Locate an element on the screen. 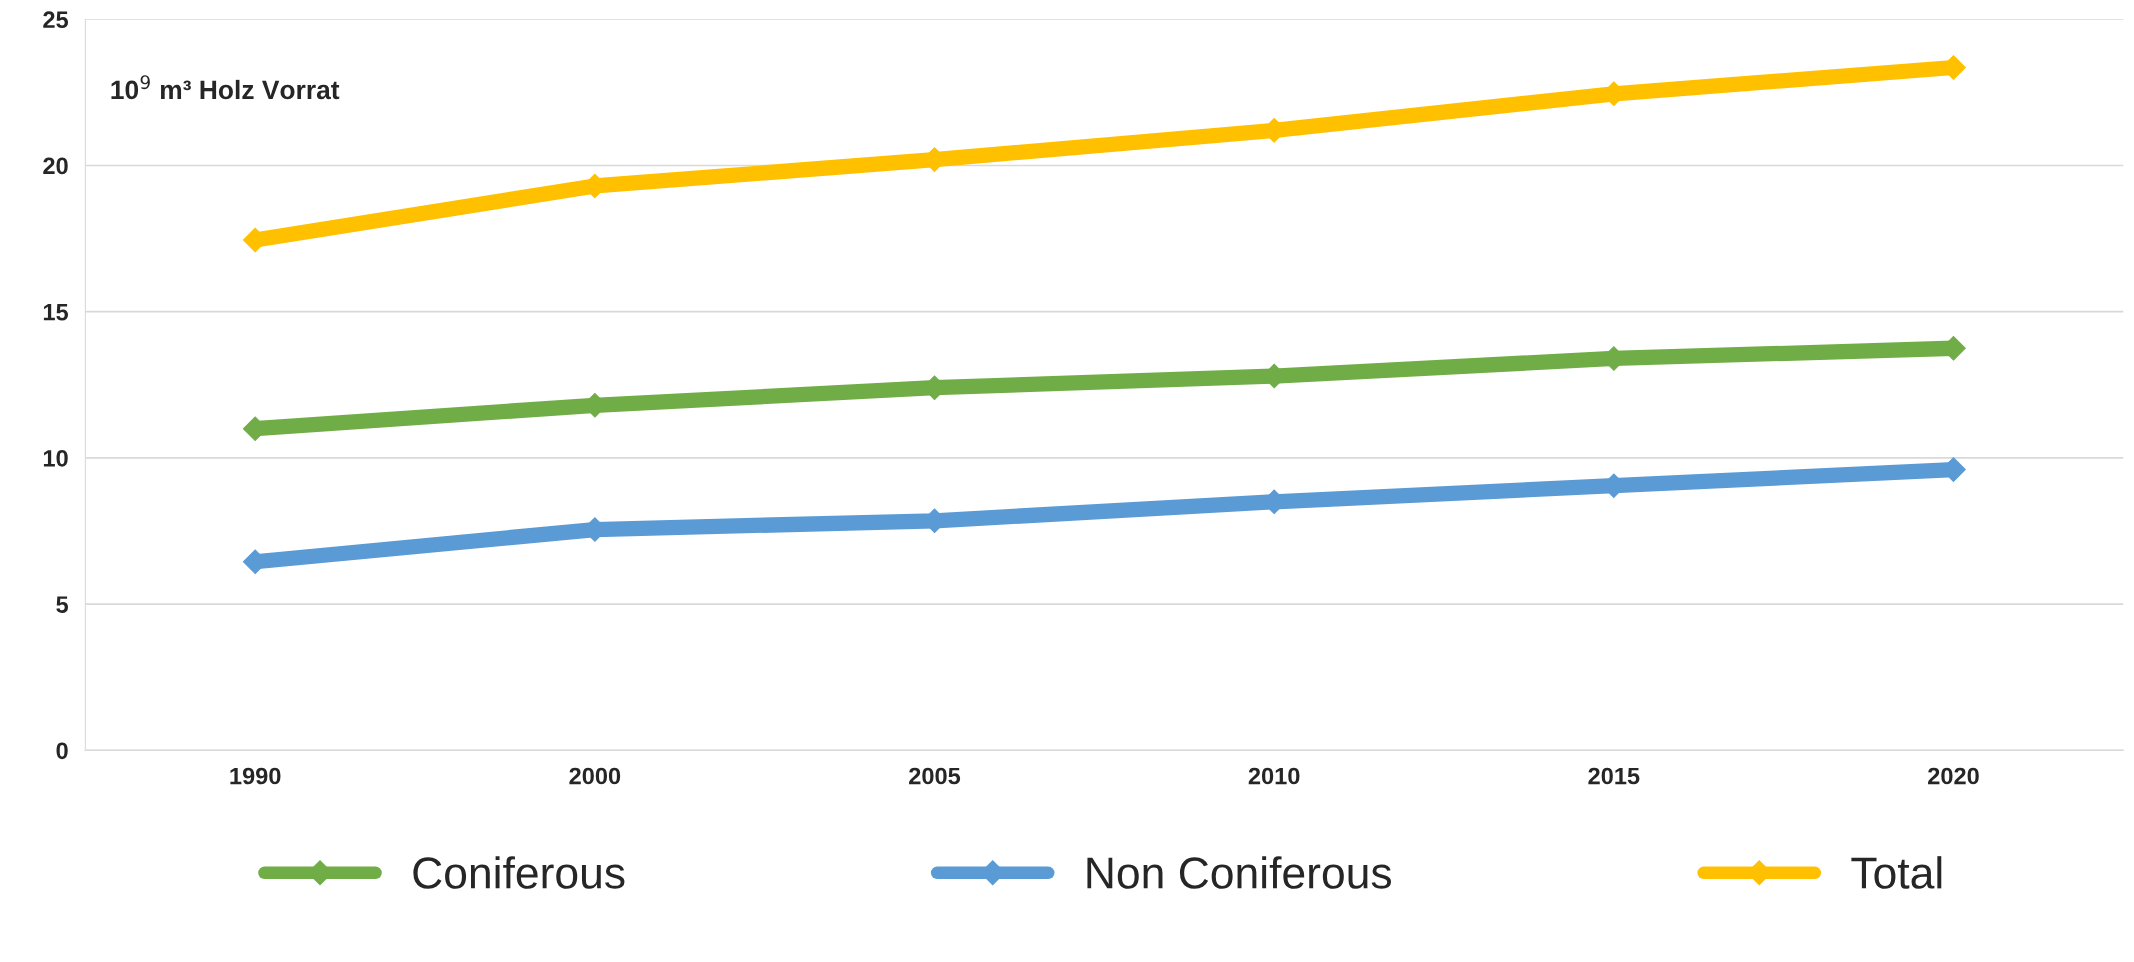  legend-label: Total is located at coordinates (1896, 872).